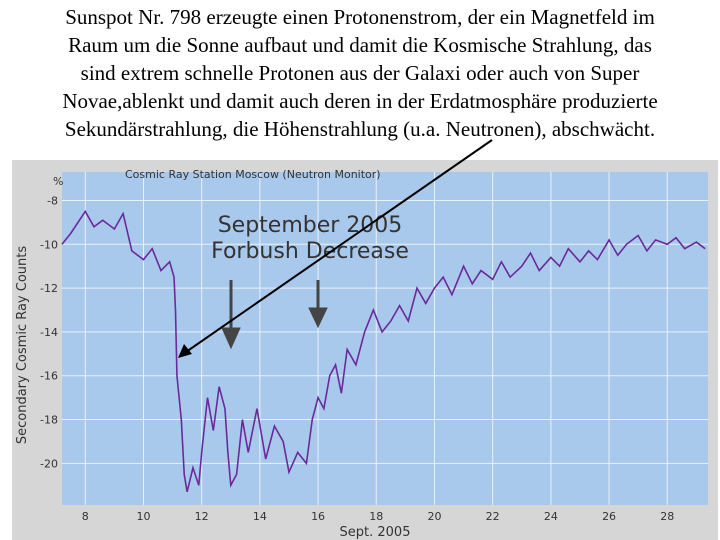 The width and height of the screenshot is (720, 540). Describe the element at coordinates (49, 288) in the screenshot. I see `y-tick-label: -12` at that location.